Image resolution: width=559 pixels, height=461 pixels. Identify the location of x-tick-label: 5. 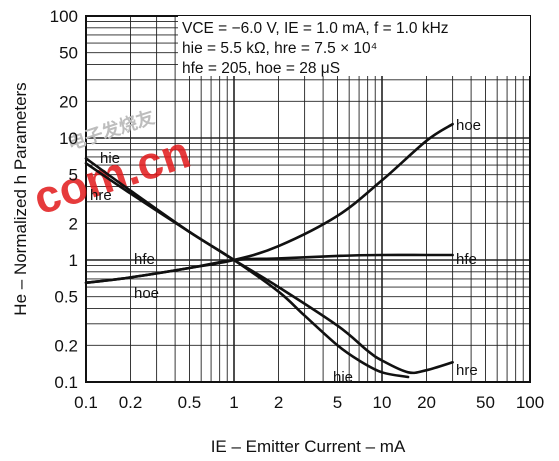
(337, 402).